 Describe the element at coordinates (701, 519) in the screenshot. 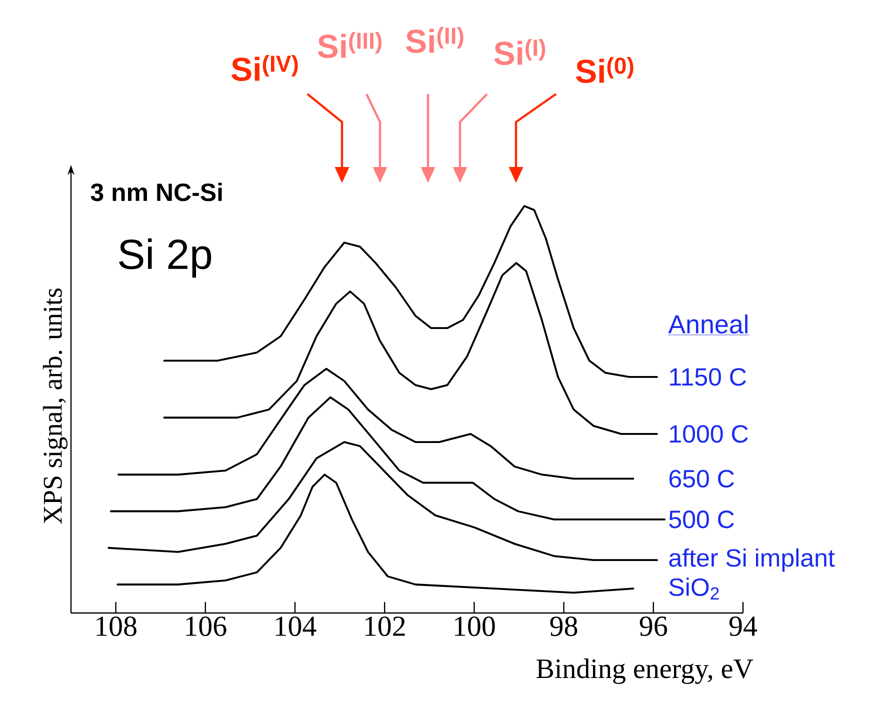

I see `series-label: 500 C` at that location.